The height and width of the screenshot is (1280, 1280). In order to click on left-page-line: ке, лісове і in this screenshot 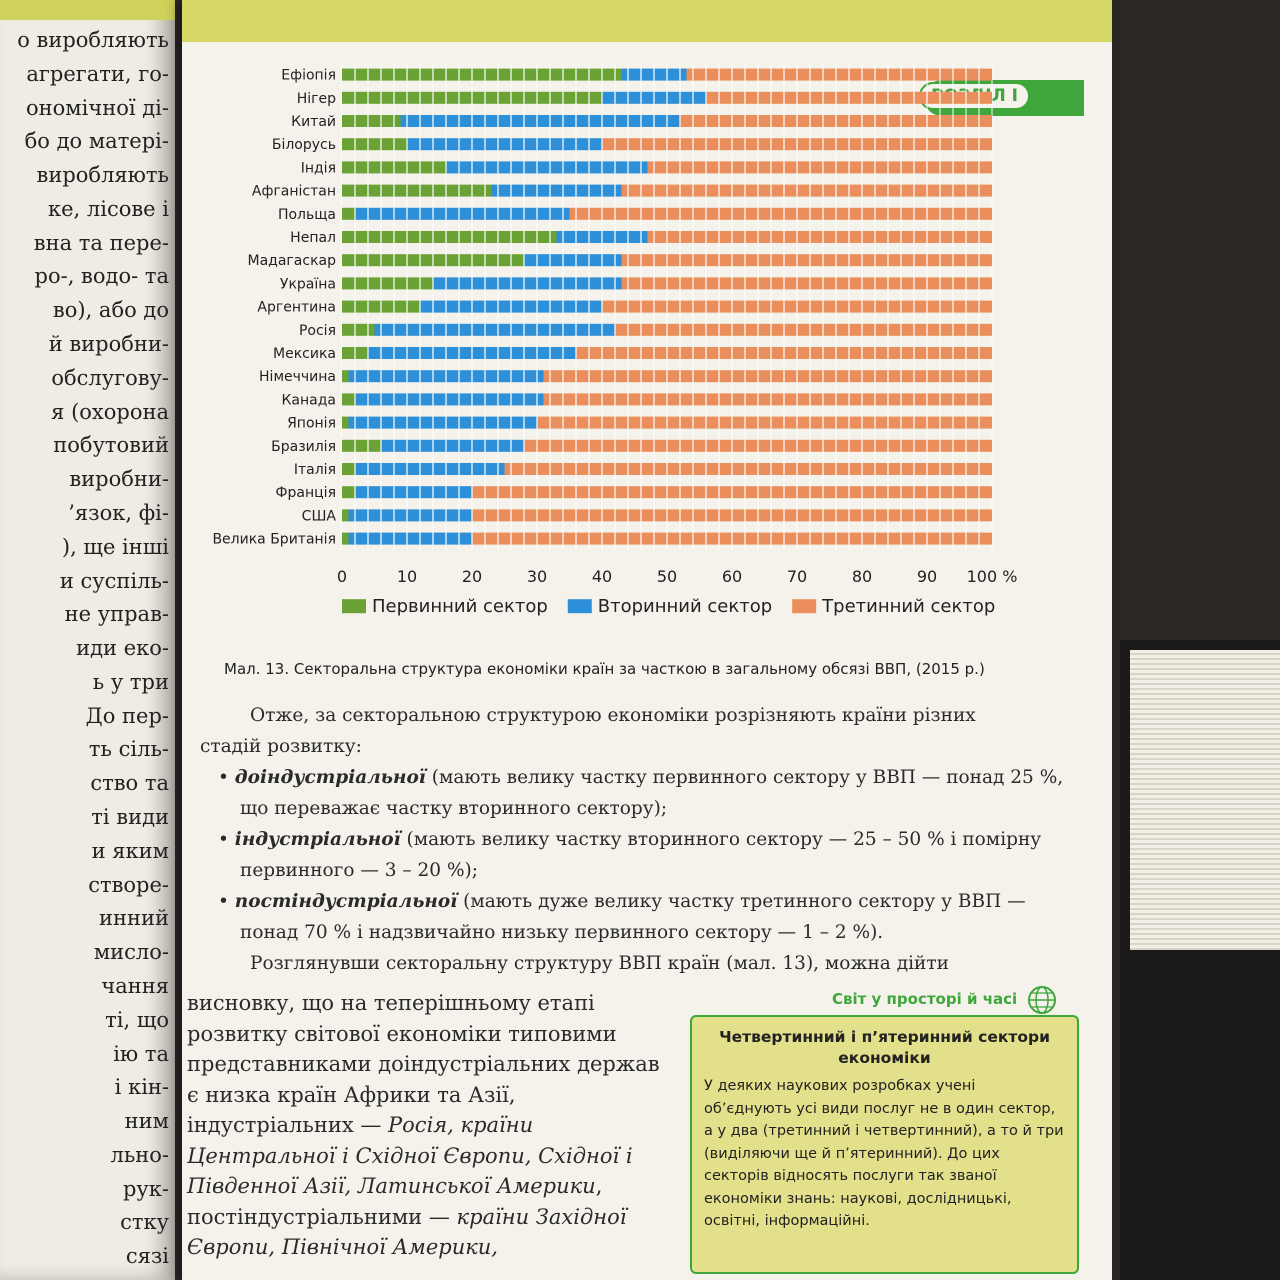, I will do `click(108, 208)`.